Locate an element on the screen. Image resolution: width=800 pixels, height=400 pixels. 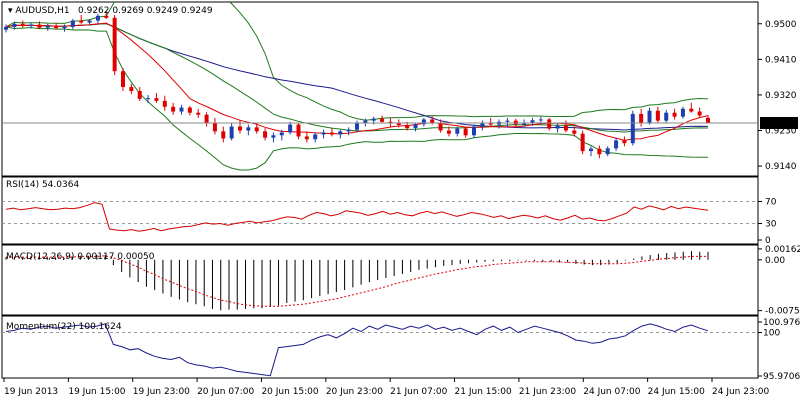
x-tick-label: 20 Jun 23:00 is located at coordinates (354, 392).